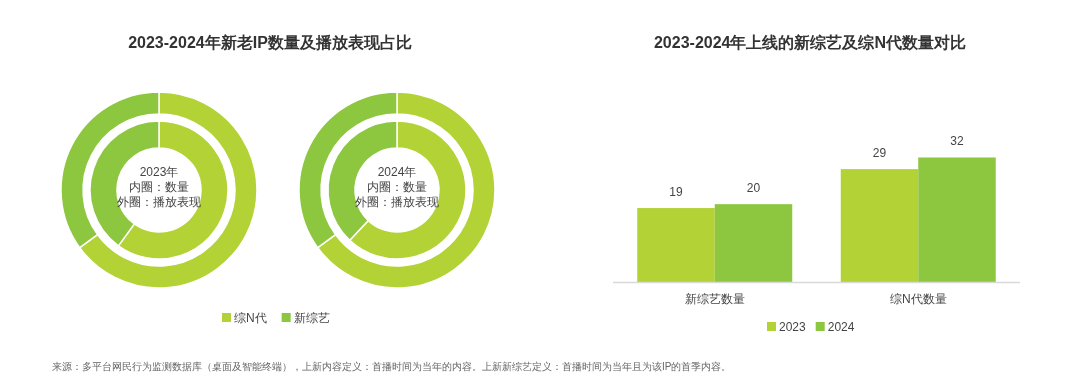 The image size is (1080, 390). What do you see at coordinates (753, 188) in the screenshot?
I see `data-label: 20` at bounding box center [753, 188].